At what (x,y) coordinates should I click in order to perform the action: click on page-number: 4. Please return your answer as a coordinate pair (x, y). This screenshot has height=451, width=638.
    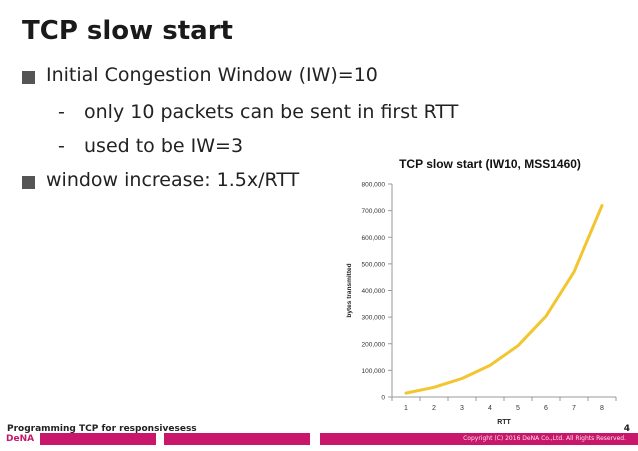
    Looking at the image, I should click on (626, 429).